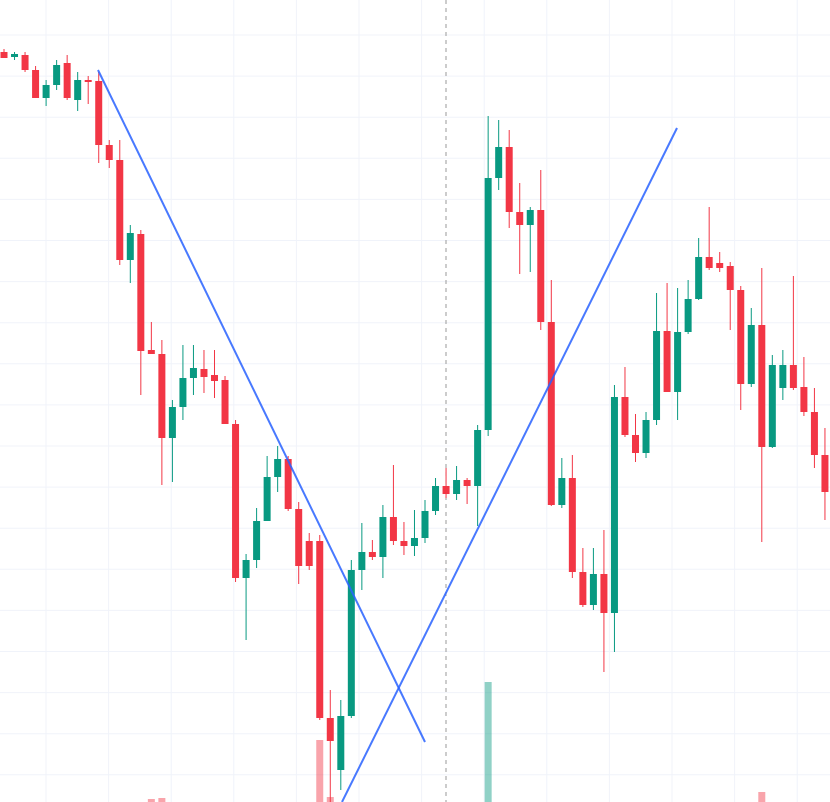 This screenshot has width=830, height=802. I want to click on volume-layer, so click(456, 742).